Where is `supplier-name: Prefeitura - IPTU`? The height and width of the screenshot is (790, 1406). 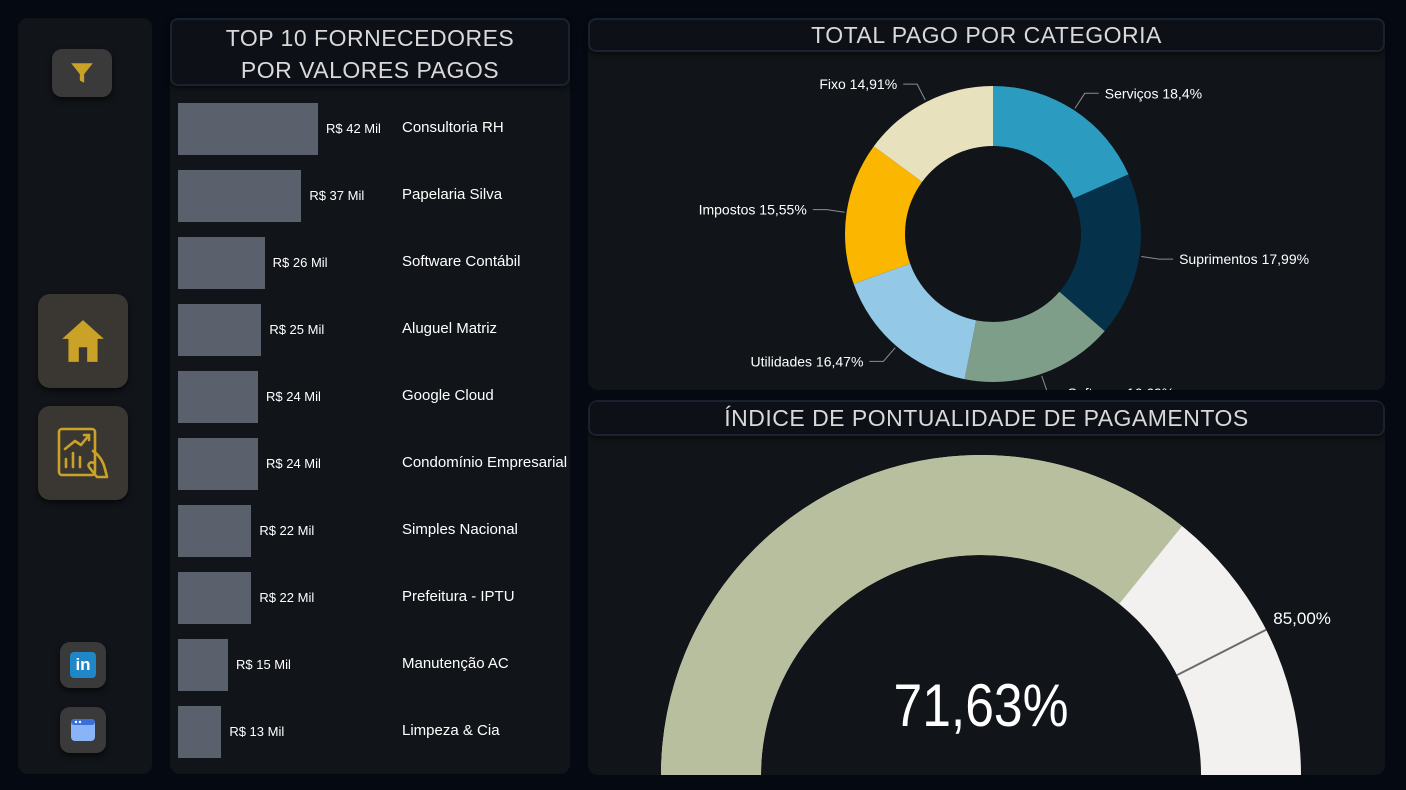 supplier-name: Prefeitura - IPTU is located at coordinates (458, 596).